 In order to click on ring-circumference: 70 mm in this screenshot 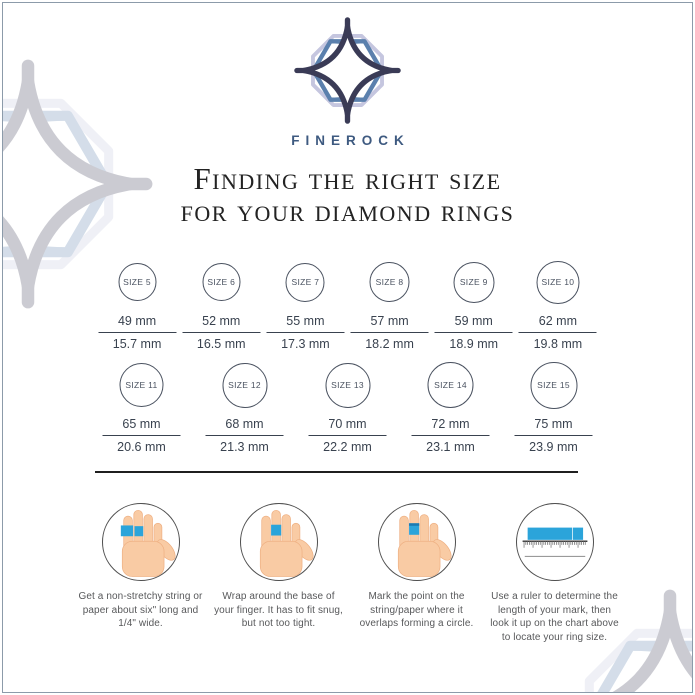, I will do `click(347, 424)`.